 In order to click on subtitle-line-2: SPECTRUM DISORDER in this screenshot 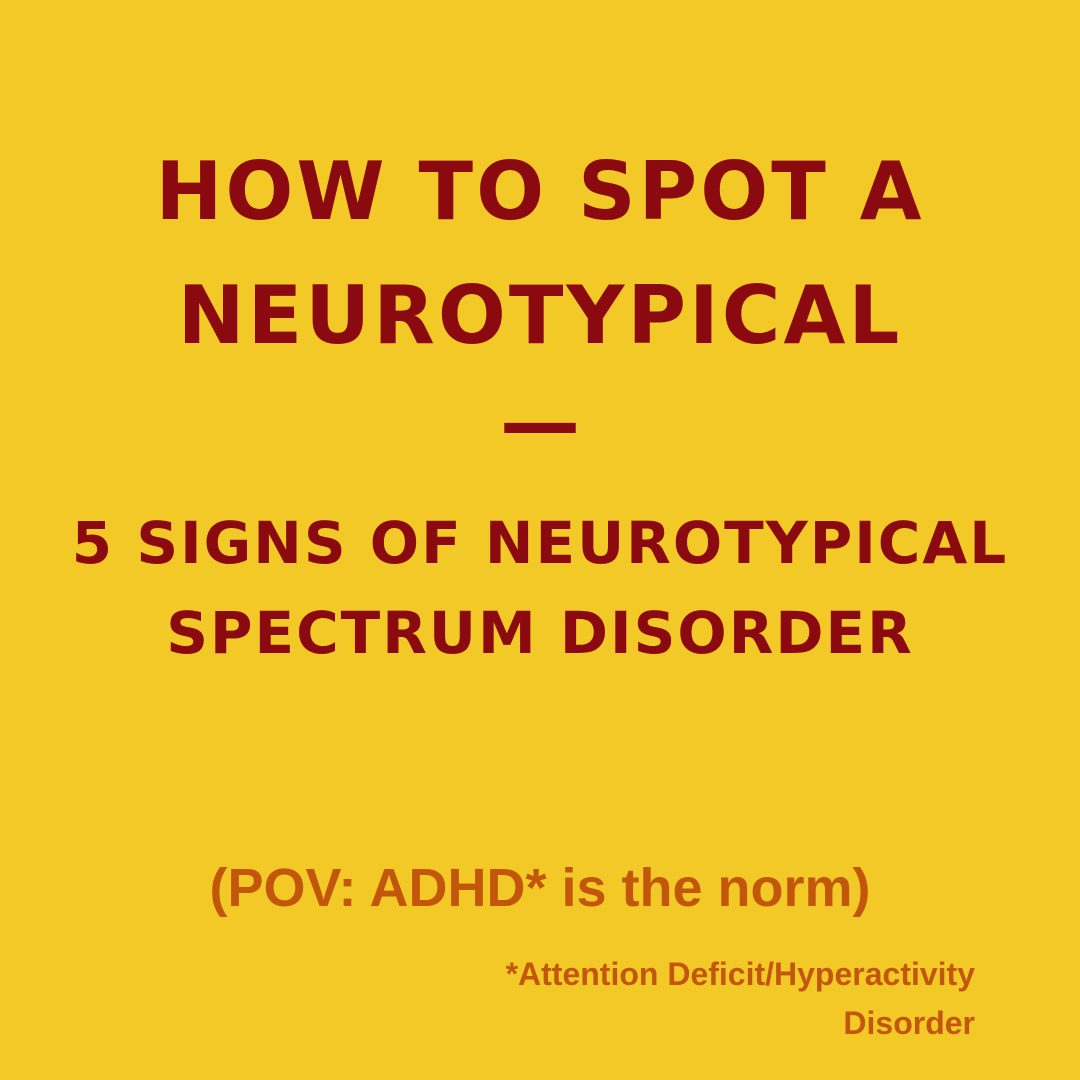, I will do `click(540, 633)`.